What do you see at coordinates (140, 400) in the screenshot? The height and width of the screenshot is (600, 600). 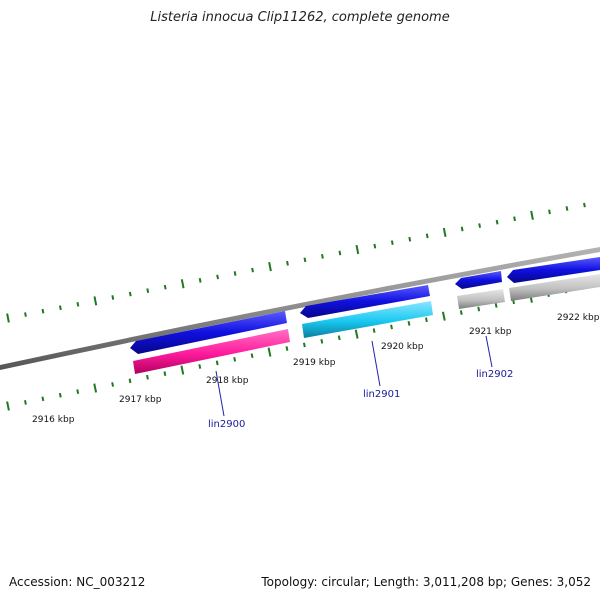 I see `scale-label-2917: 2917 kbp` at bounding box center [140, 400].